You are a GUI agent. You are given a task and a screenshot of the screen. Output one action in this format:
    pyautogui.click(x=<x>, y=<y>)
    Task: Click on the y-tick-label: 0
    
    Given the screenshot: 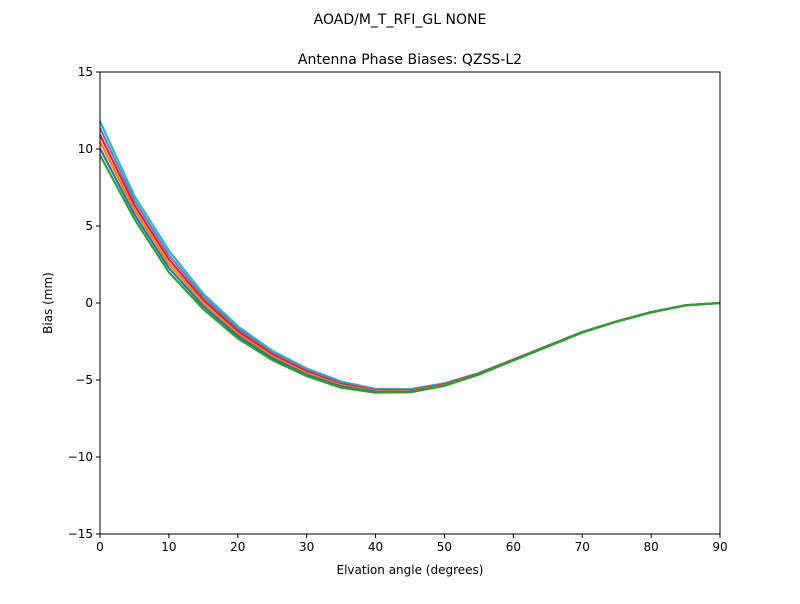 What is the action you would take?
    pyautogui.click(x=89, y=303)
    